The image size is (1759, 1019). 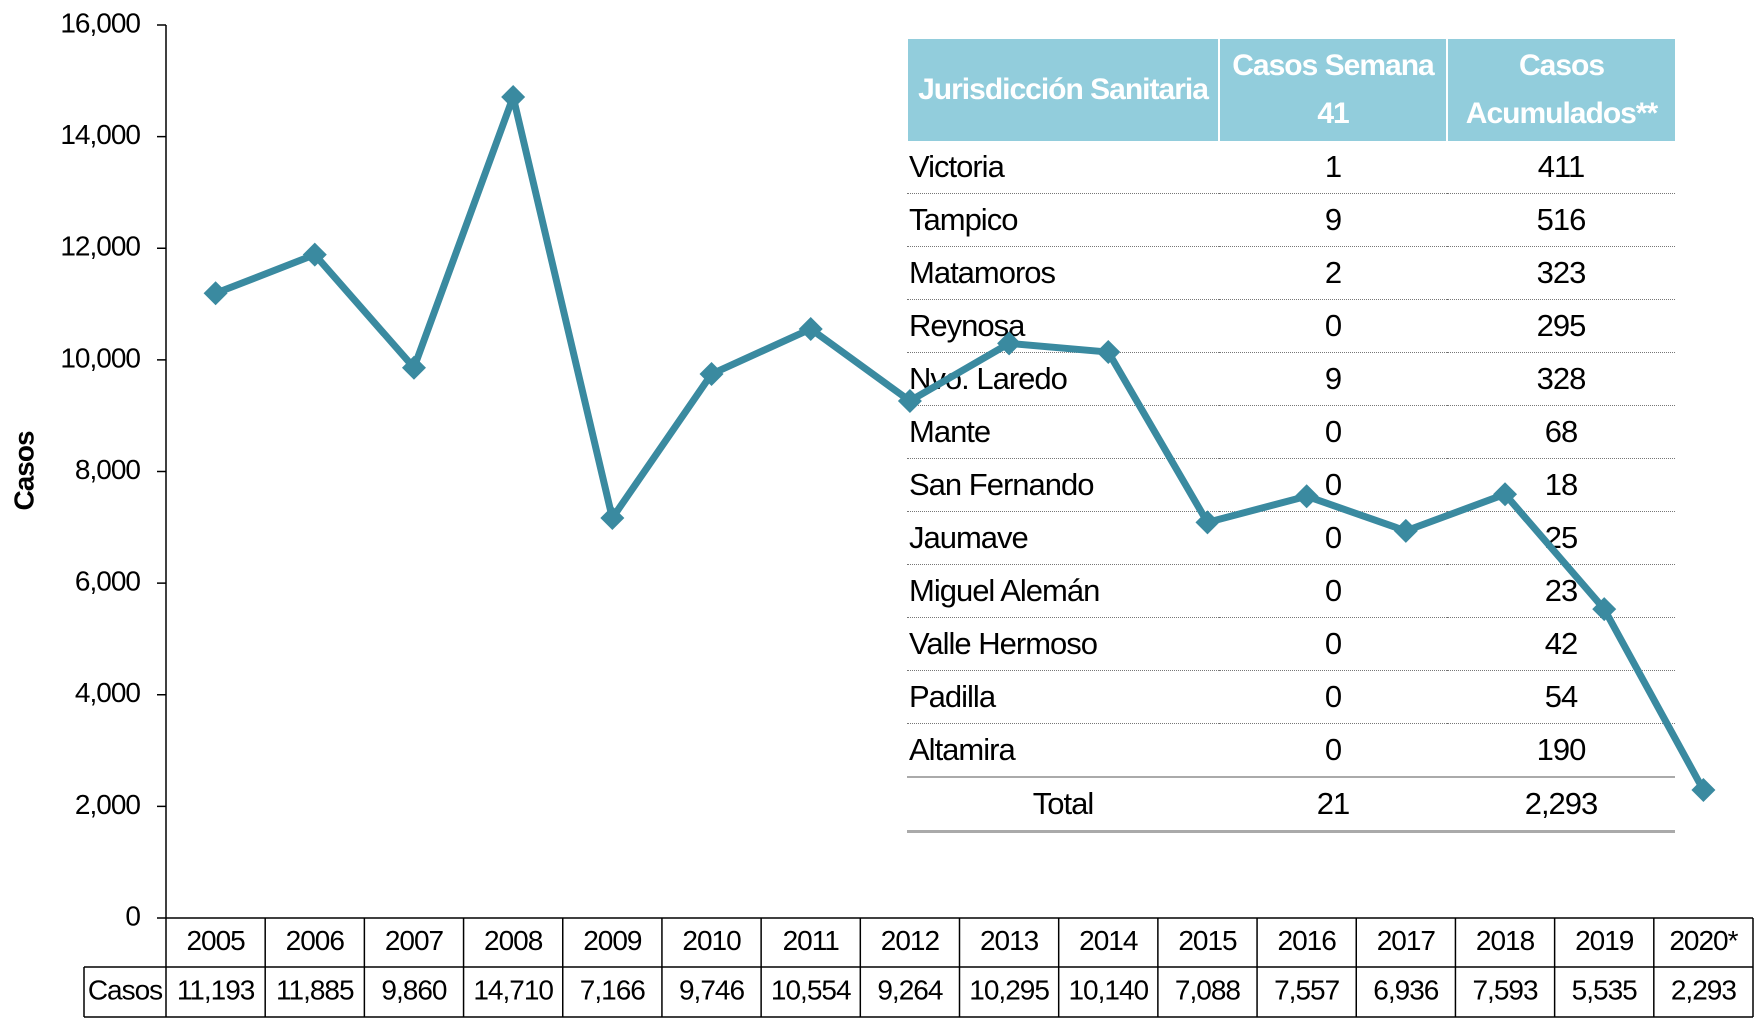 I want to click on value-label: 7,166, so click(x=612, y=989).